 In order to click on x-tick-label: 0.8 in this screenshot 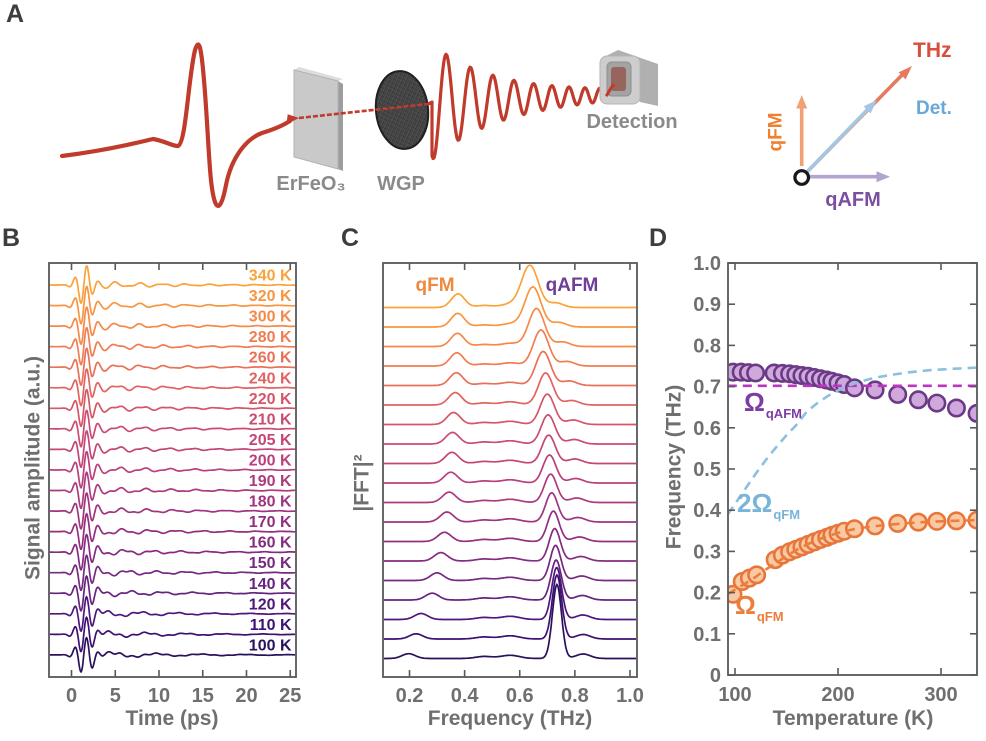, I will do `click(575, 696)`.